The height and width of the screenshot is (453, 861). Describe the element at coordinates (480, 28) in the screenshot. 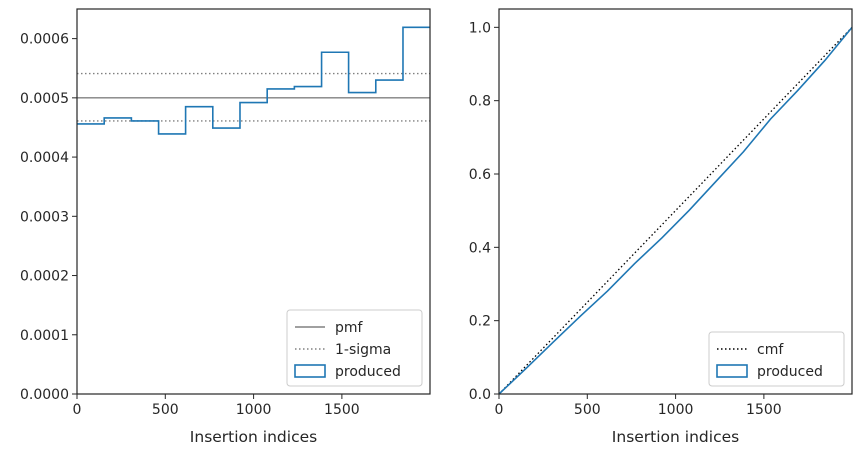

I see `y-tick-label: 1.0` at that location.